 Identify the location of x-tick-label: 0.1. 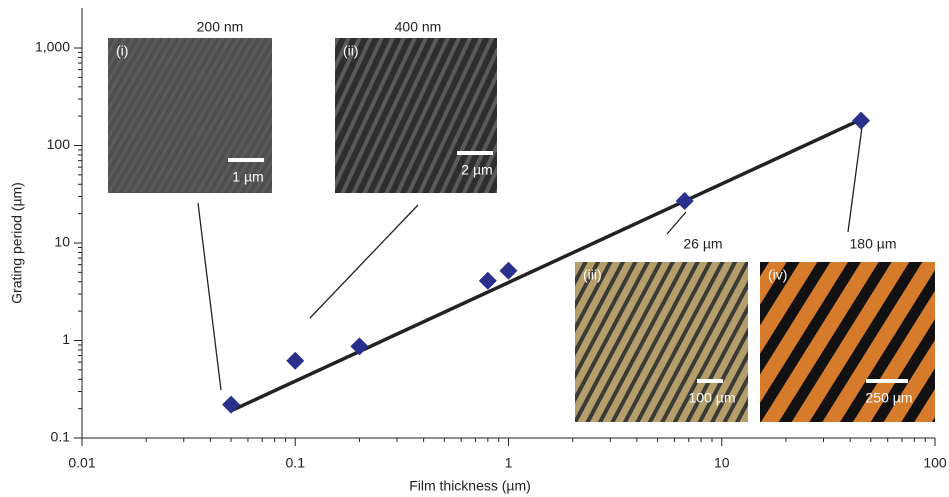
(296, 463).